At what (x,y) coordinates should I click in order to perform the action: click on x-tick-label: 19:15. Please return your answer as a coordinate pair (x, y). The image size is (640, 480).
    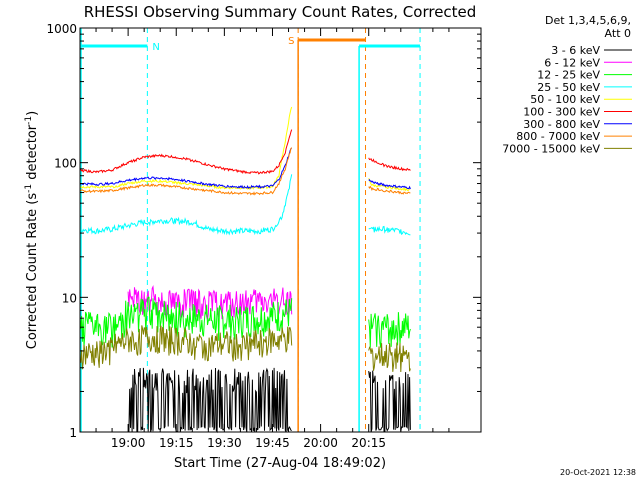
    Looking at the image, I should click on (176, 443).